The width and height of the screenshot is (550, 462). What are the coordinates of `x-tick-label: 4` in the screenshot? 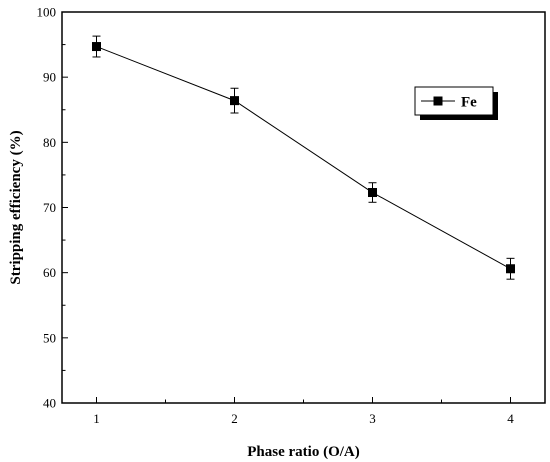 It's located at (510, 418).